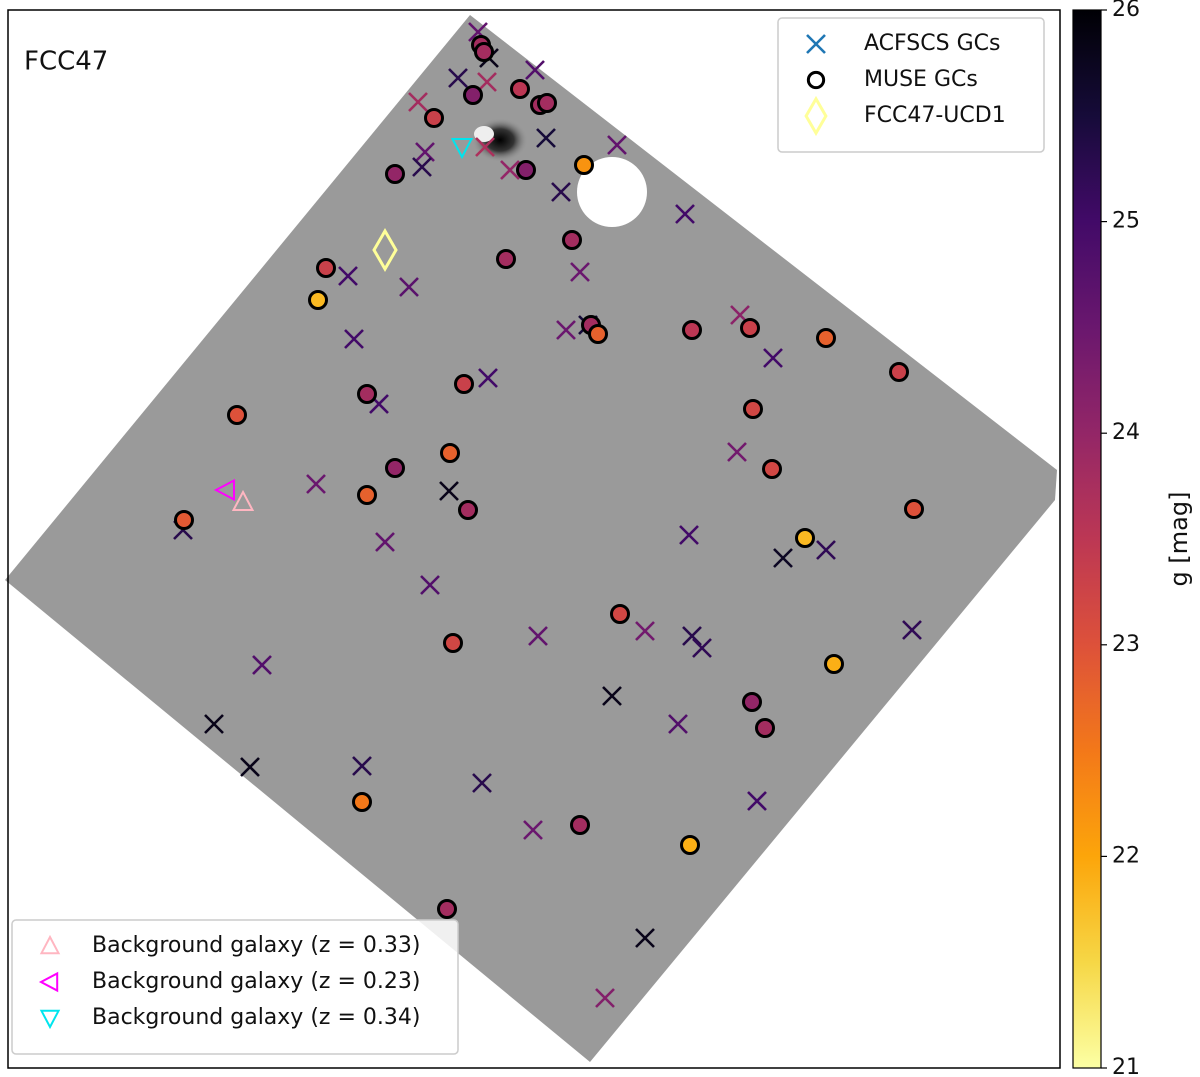  Describe the element at coordinates (1087, 539) in the screenshot. I see `colorbar` at that location.